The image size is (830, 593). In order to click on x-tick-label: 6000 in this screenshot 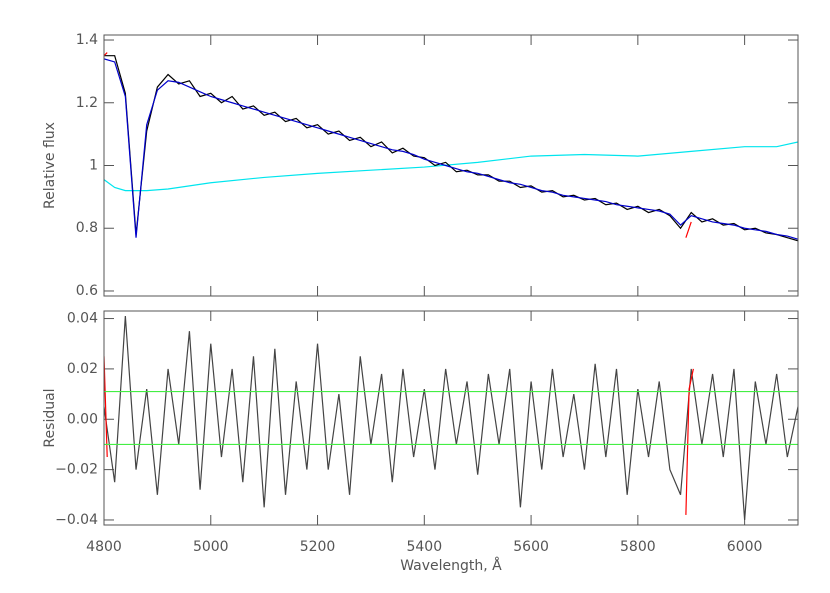, I will do `click(745, 547)`.